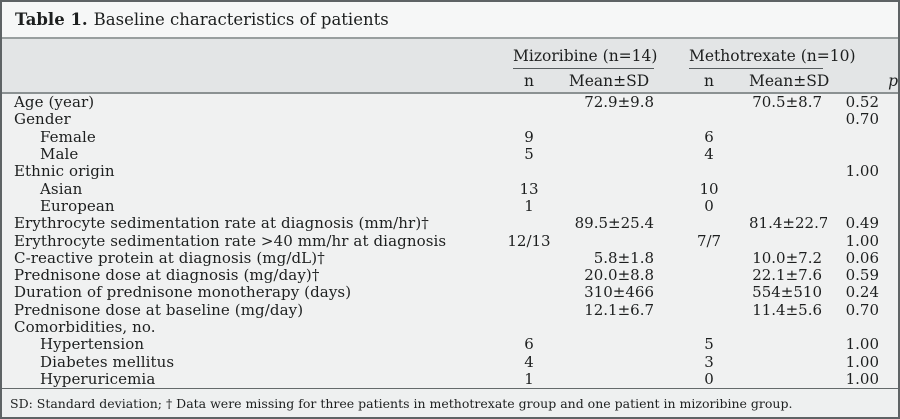 Image resolution: width=900 pixels, height=419 pixels. What do you see at coordinates (529, 362) in the screenshot?
I see `cell-n-mizoribine: 4` at bounding box center [529, 362].